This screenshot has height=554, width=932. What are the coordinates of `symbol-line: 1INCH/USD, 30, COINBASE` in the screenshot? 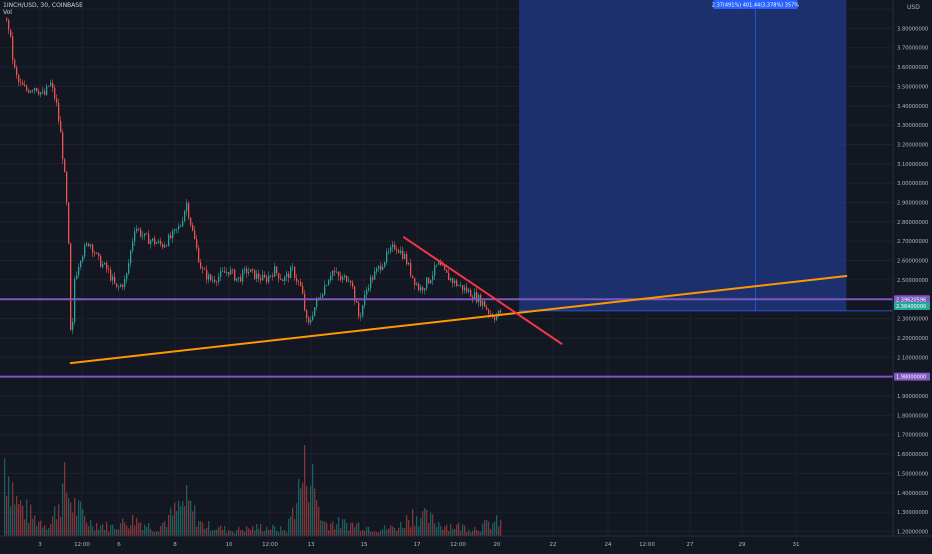 It's located at (43, 5).